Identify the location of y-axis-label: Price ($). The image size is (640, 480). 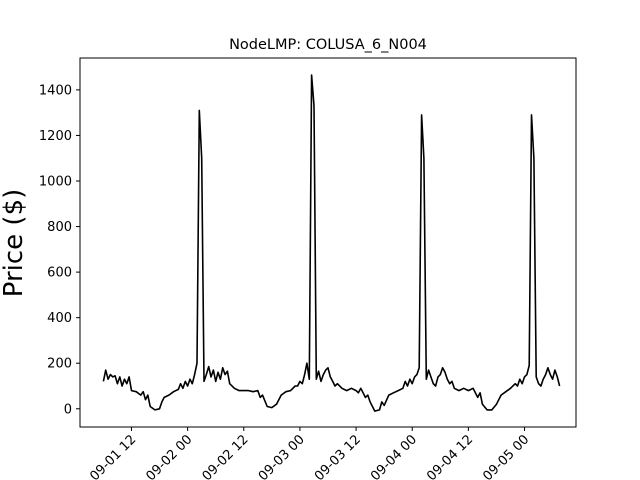
(14, 243).